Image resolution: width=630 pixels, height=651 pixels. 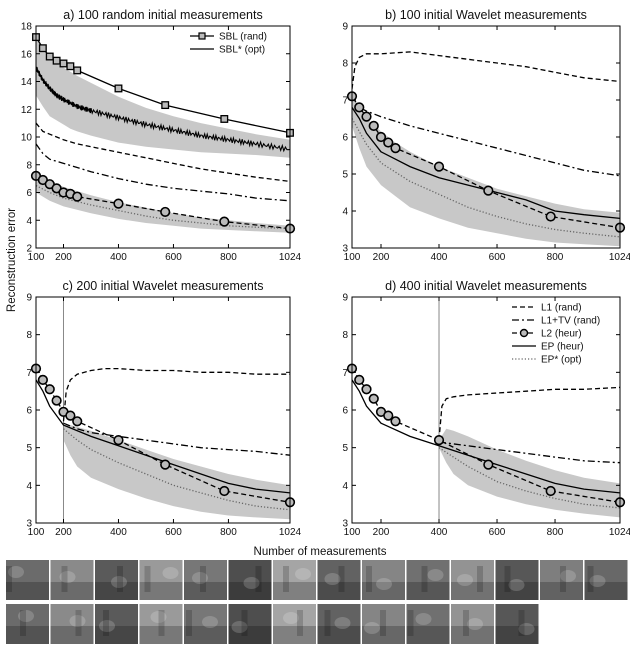 I want to click on legend-entry: L1+TV (rand), so click(x=570, y=321).